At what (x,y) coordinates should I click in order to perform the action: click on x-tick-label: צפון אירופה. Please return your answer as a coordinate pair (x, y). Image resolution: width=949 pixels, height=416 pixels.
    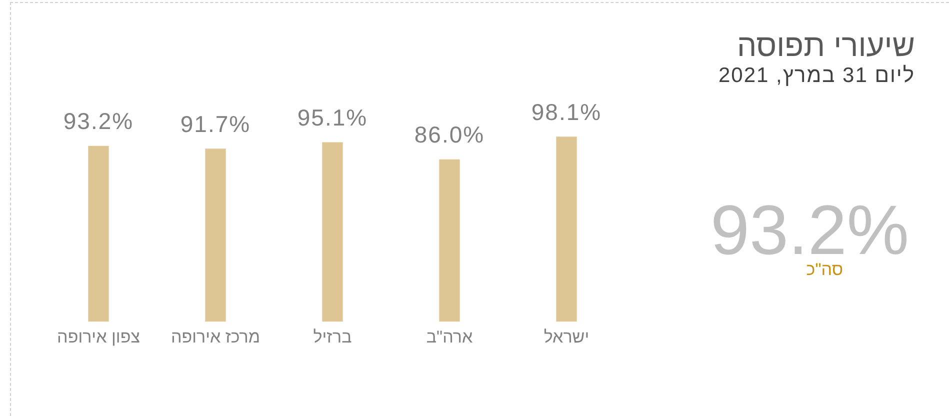
    Looking at the image, I should click on (98, 336).